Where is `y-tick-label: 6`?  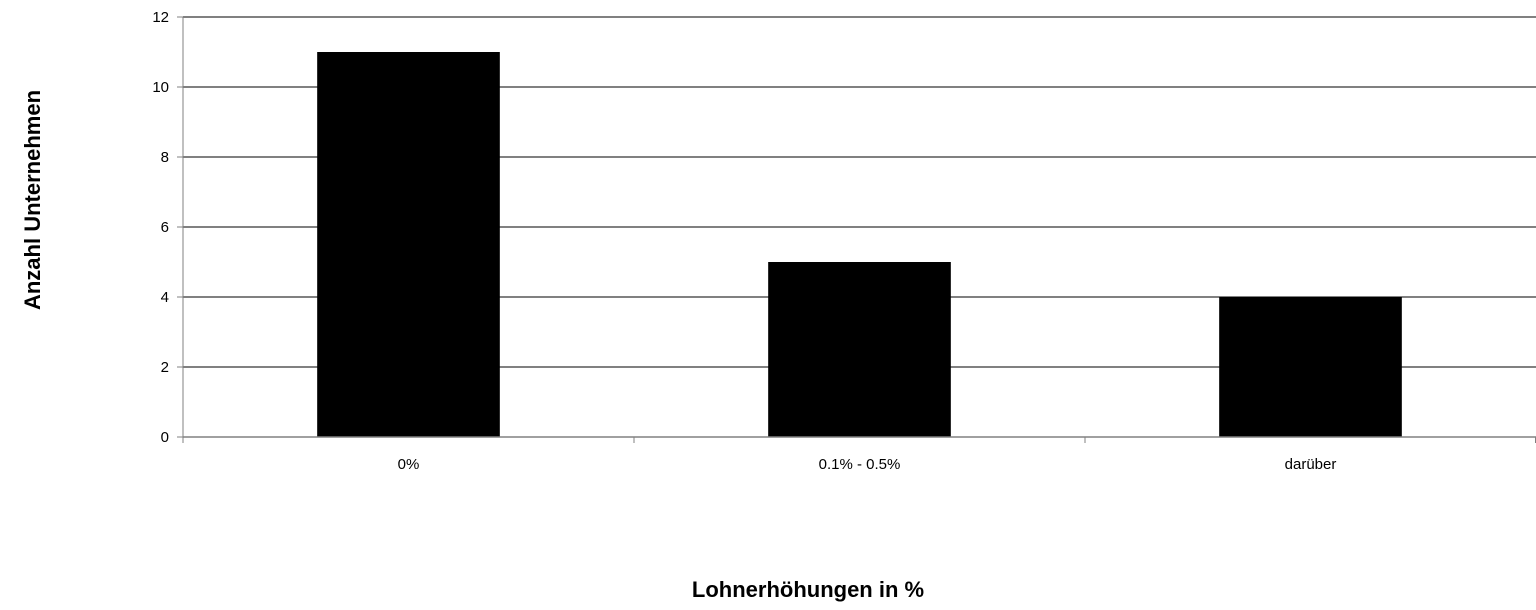 y-tick-label: 6 is located at coordinates (165, 227).